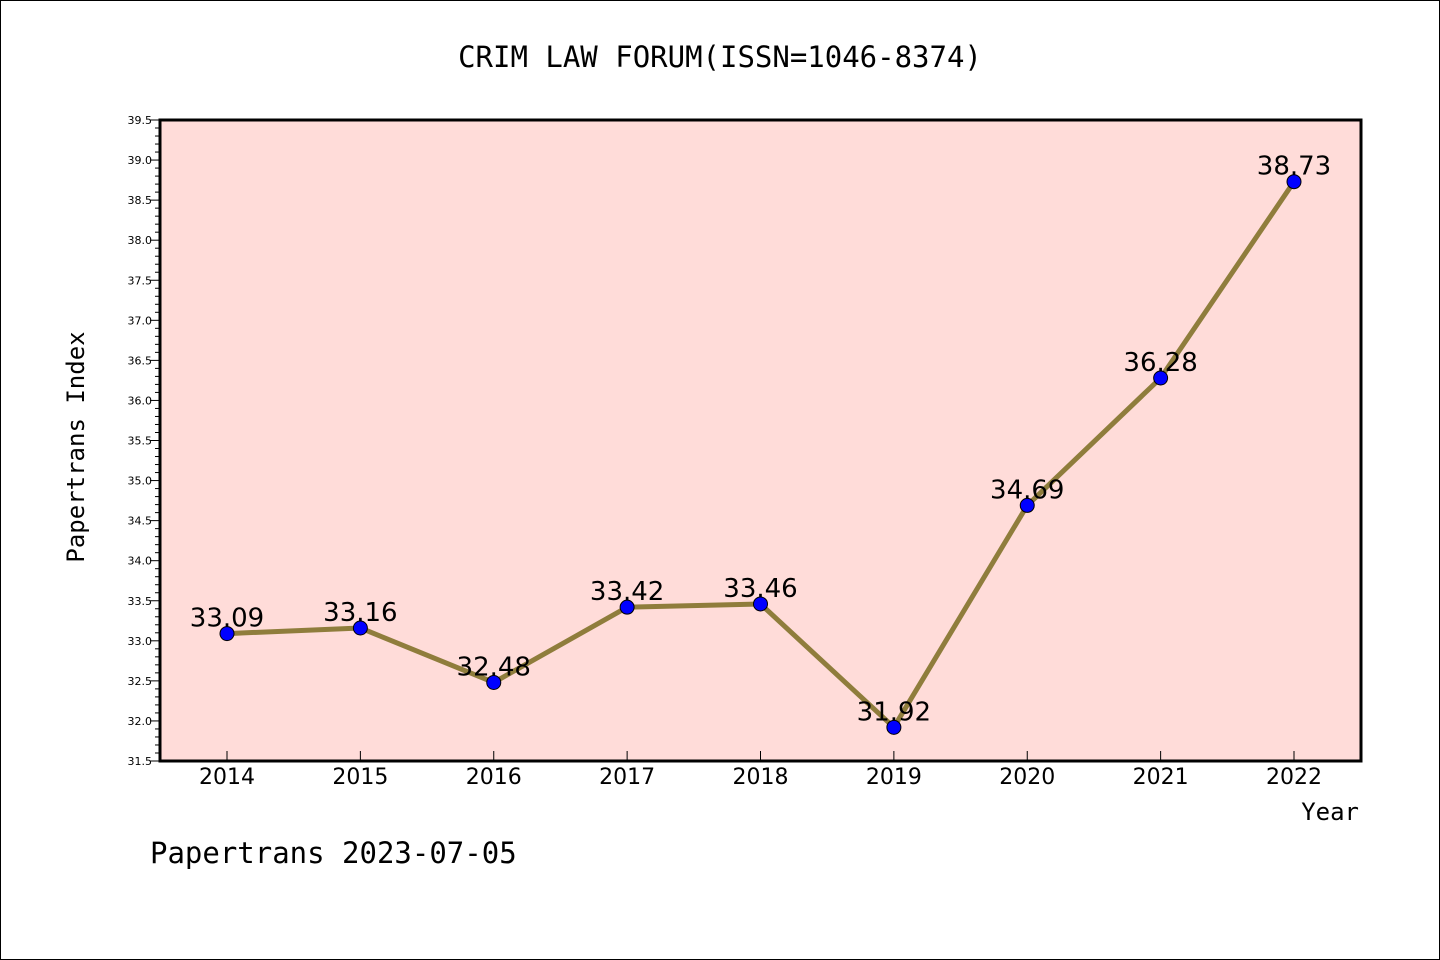 The image size is (1440, 960). What do you see at coordinates (894, 712) in the screenshot?
I see `data-label: 31.92` at bounding box center [894, 712].